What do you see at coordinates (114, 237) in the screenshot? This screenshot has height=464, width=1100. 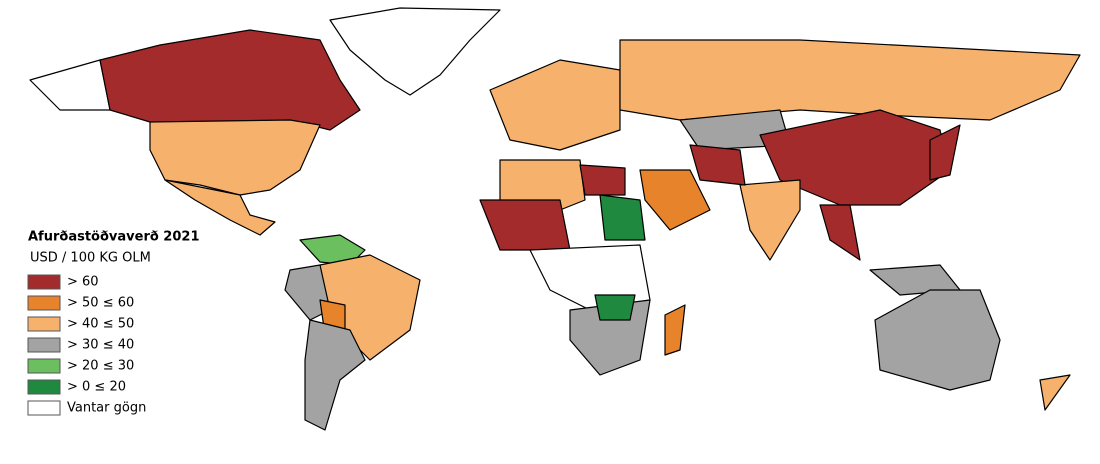 I see `legend-title: Afurðastöðvaverð 2021` at bounding box center [114, 237].